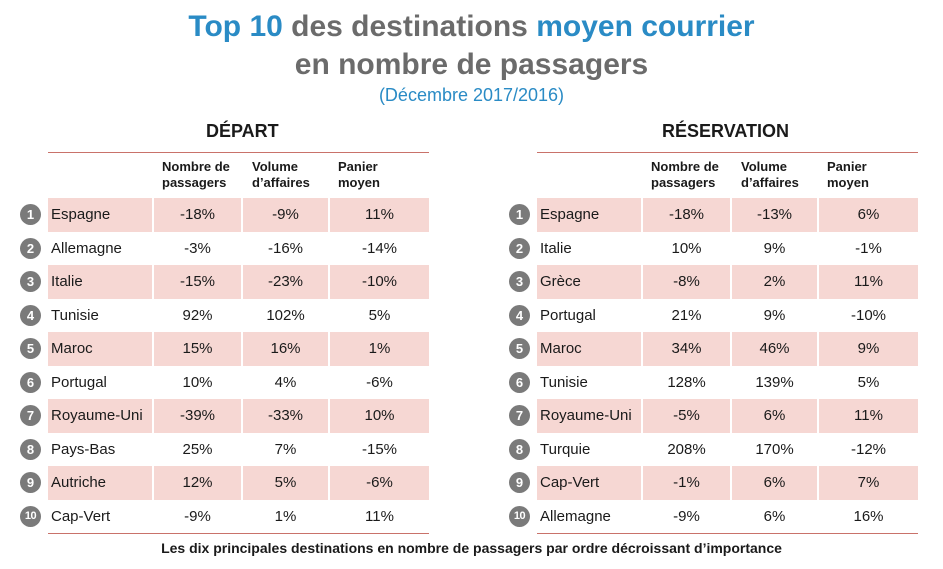 The width and height of the screenshot is (943, 569). I want to click on chart-title-line2: en nombre de passagers, so click(471, 64).